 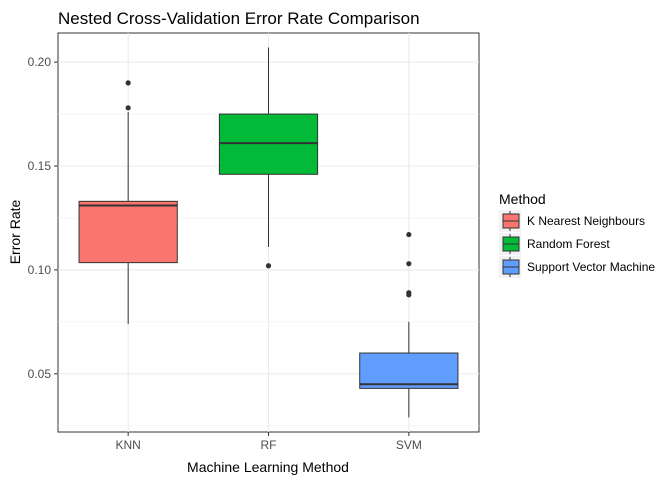 What do you see at coordinates (40, 374) in the screenshot?
I see `y-tick-label-0: 0.05` at bounding box center [40, 374].